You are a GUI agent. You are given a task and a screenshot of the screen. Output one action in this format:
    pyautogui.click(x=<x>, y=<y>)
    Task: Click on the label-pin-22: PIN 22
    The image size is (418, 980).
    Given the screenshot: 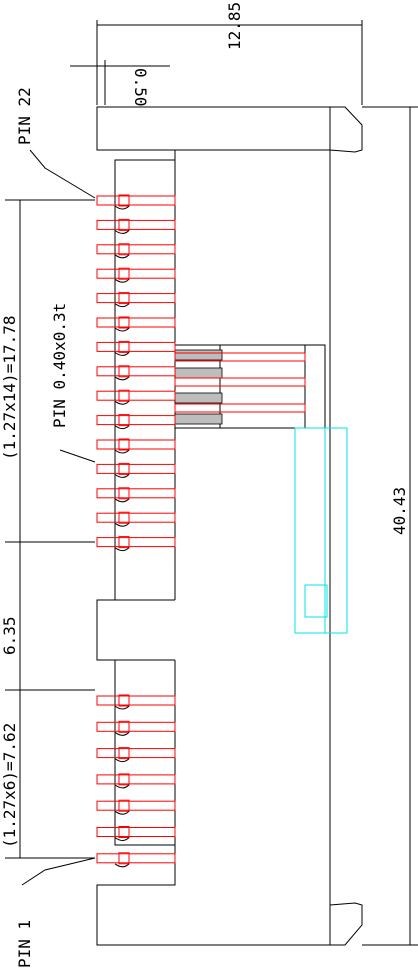 What is the action you would take?
    pyautogui.click(x=24, y=116)
    